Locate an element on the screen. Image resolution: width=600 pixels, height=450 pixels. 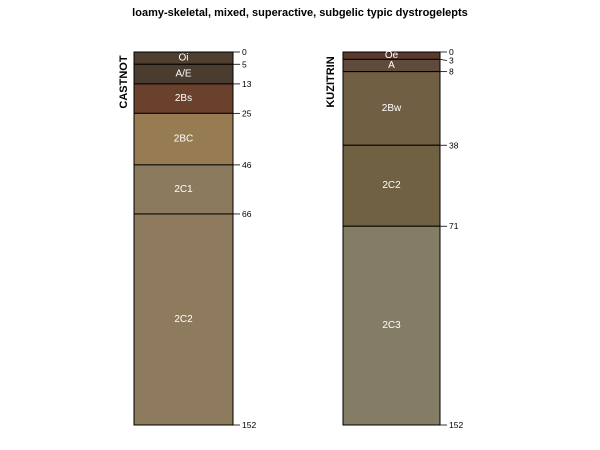
horizon-label: 2C1 is located at coordinates (183, 189).